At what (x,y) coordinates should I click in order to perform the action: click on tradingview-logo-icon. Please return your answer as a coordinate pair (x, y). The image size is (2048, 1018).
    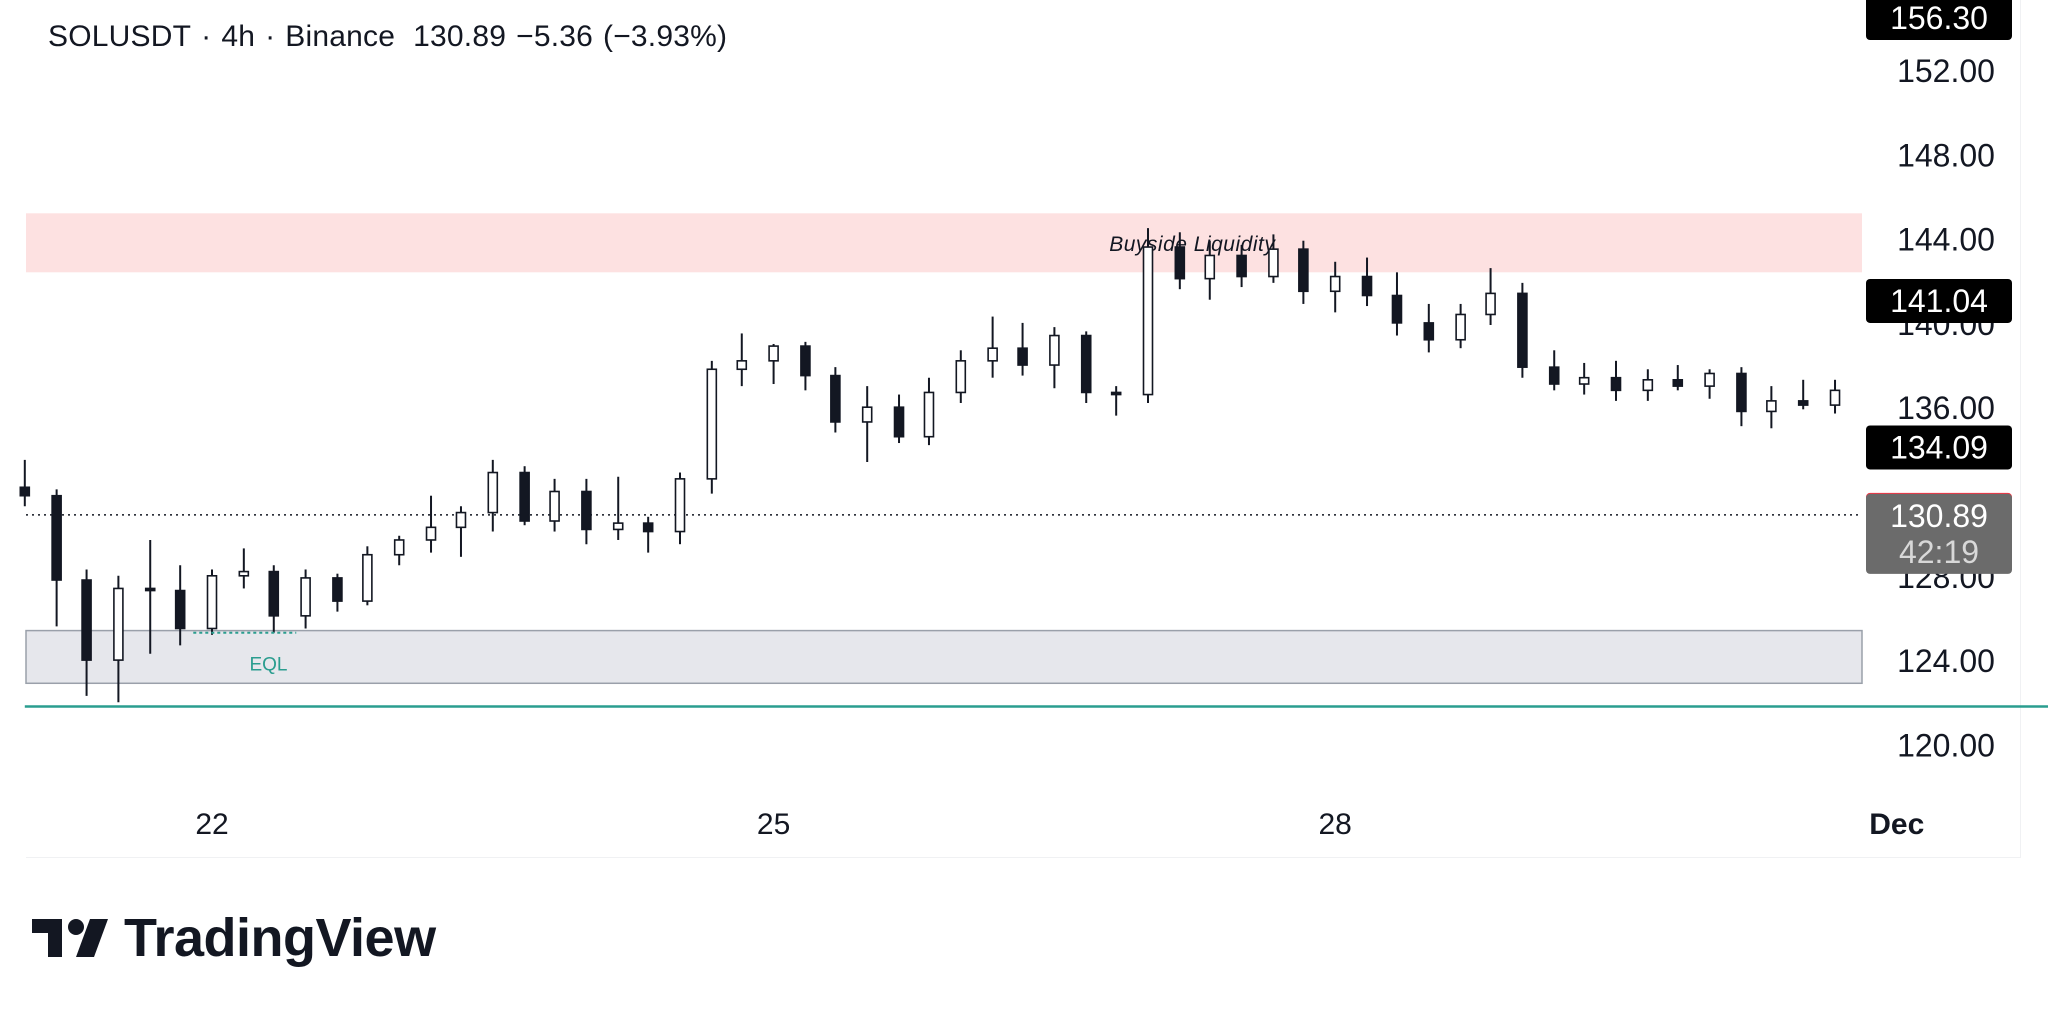
    Looking at the image, I should click on (70, 938).